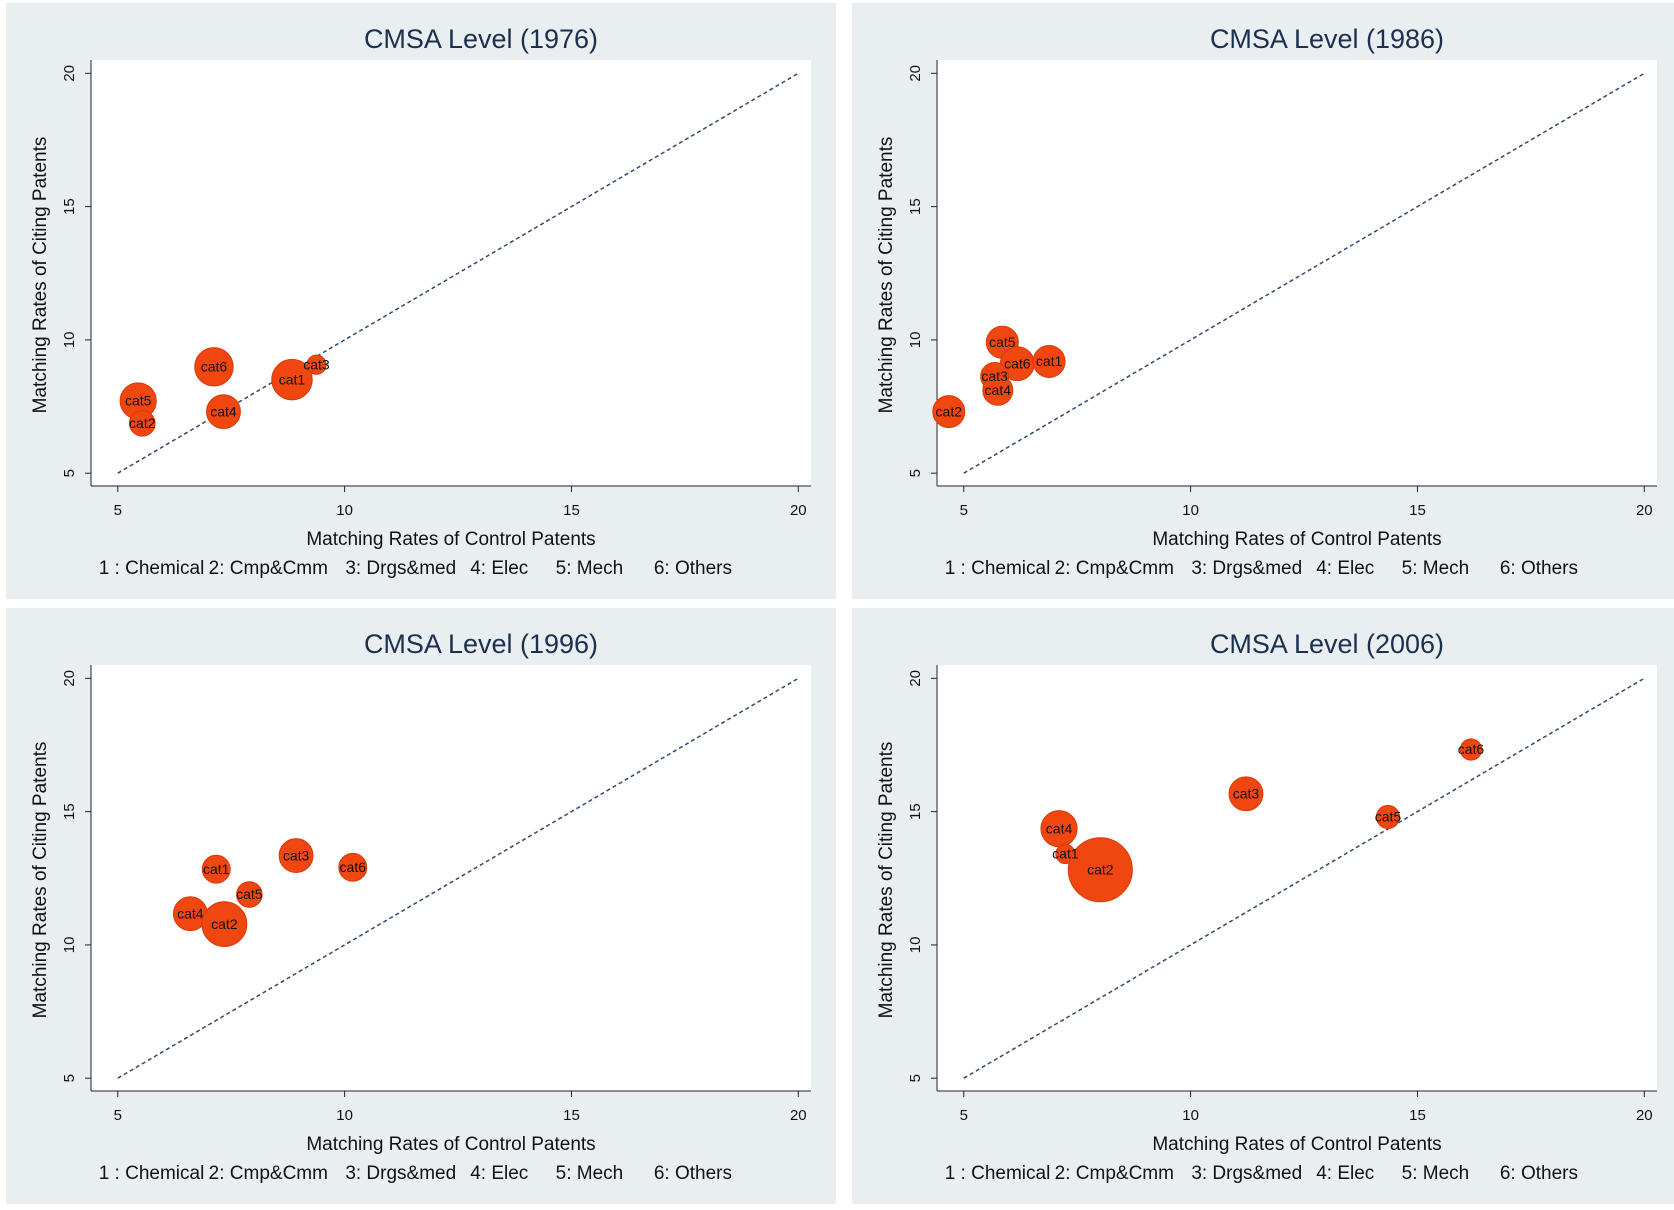 Image resolution: width=1674 pixels, height=1210 pixels. I want to click on chart-title: CMSA Level (1986), so click(1327, 39).